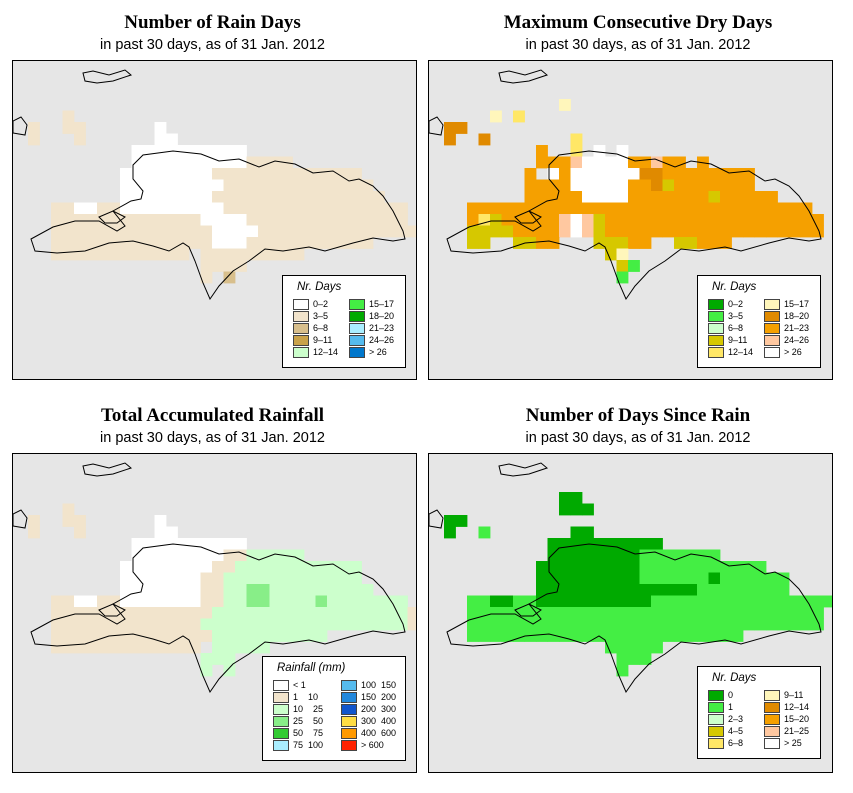 This screenshot has width=853, height=793. What do you see at coordinates (786, 316) in the screenshot?
I see `legend-item: 18–20` at bounding box center [786, 316].